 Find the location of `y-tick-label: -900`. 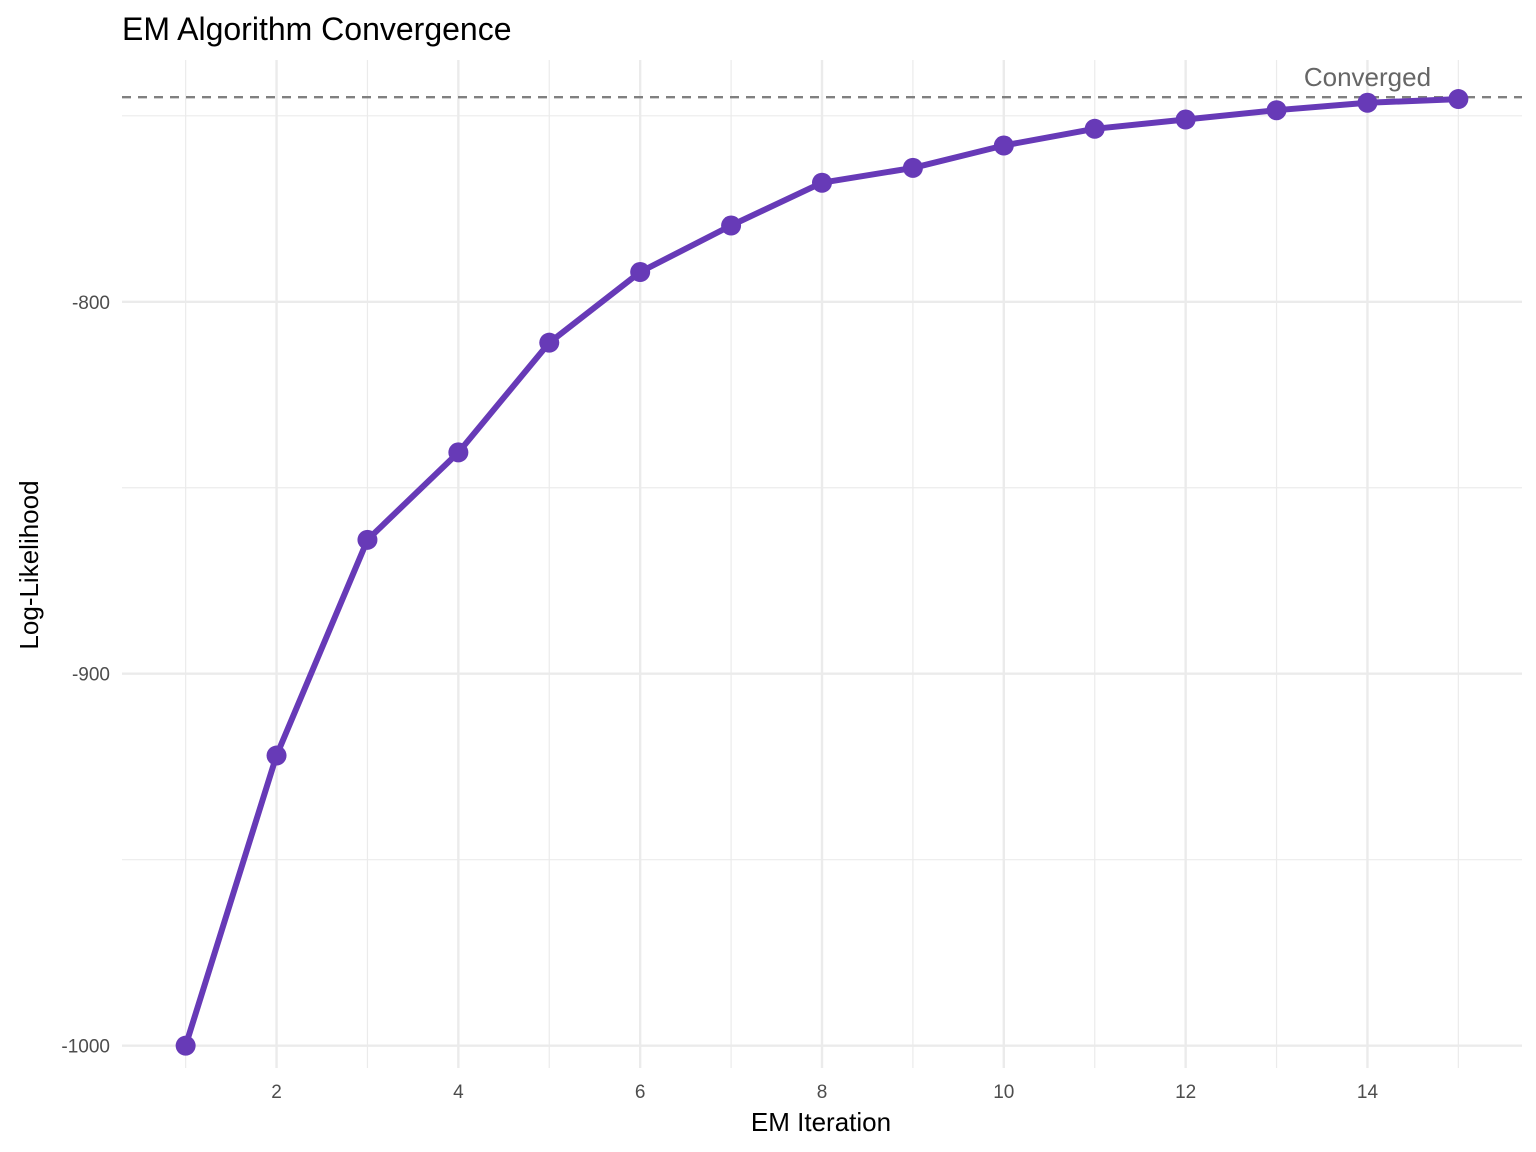

y-tick-label: -900 is located at coordinates (91, 675).